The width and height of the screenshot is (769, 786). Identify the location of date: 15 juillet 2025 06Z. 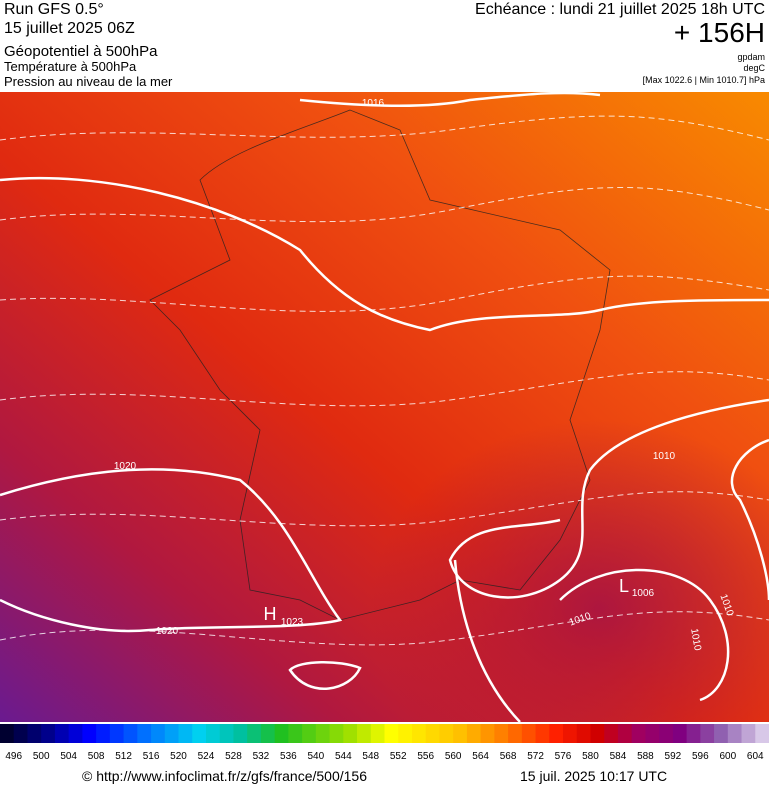
(69, 28).